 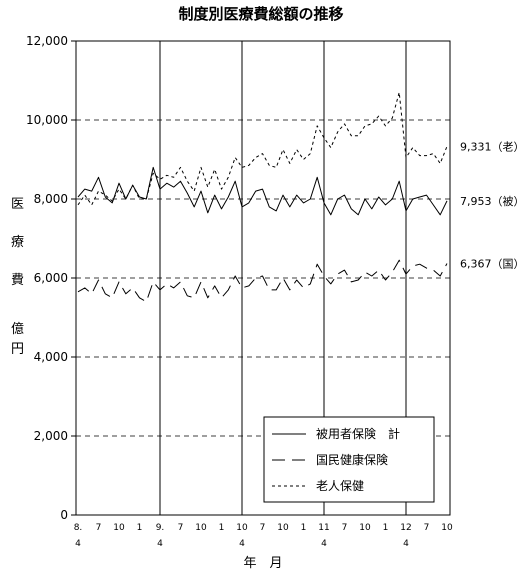 What do you see at coordinates (47, 41) in the screenshot?
I see `y-tick-label: 12,000` at bounding box center [47, 41].